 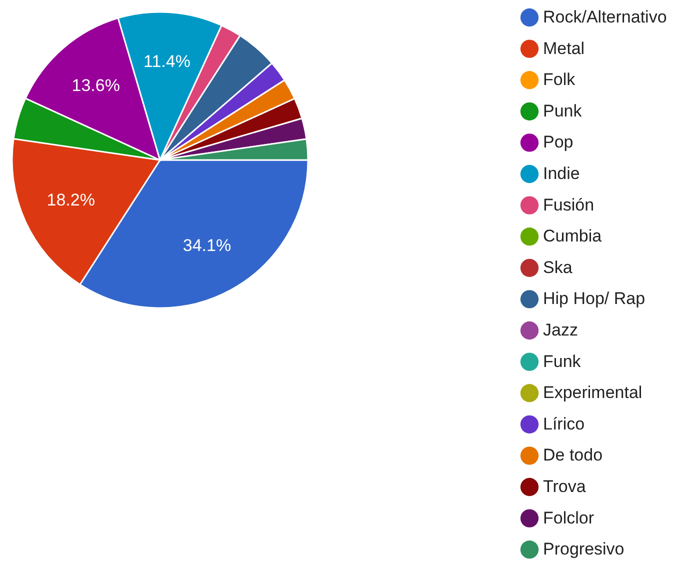 I want to click on data-label: 13.6%, so click(x=96, y=85).